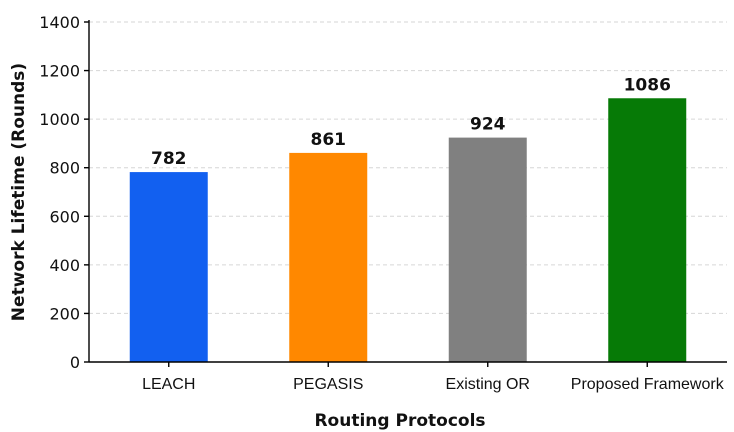  I want to click on x-tick-label: Proposed Framework, so click(648, 384).